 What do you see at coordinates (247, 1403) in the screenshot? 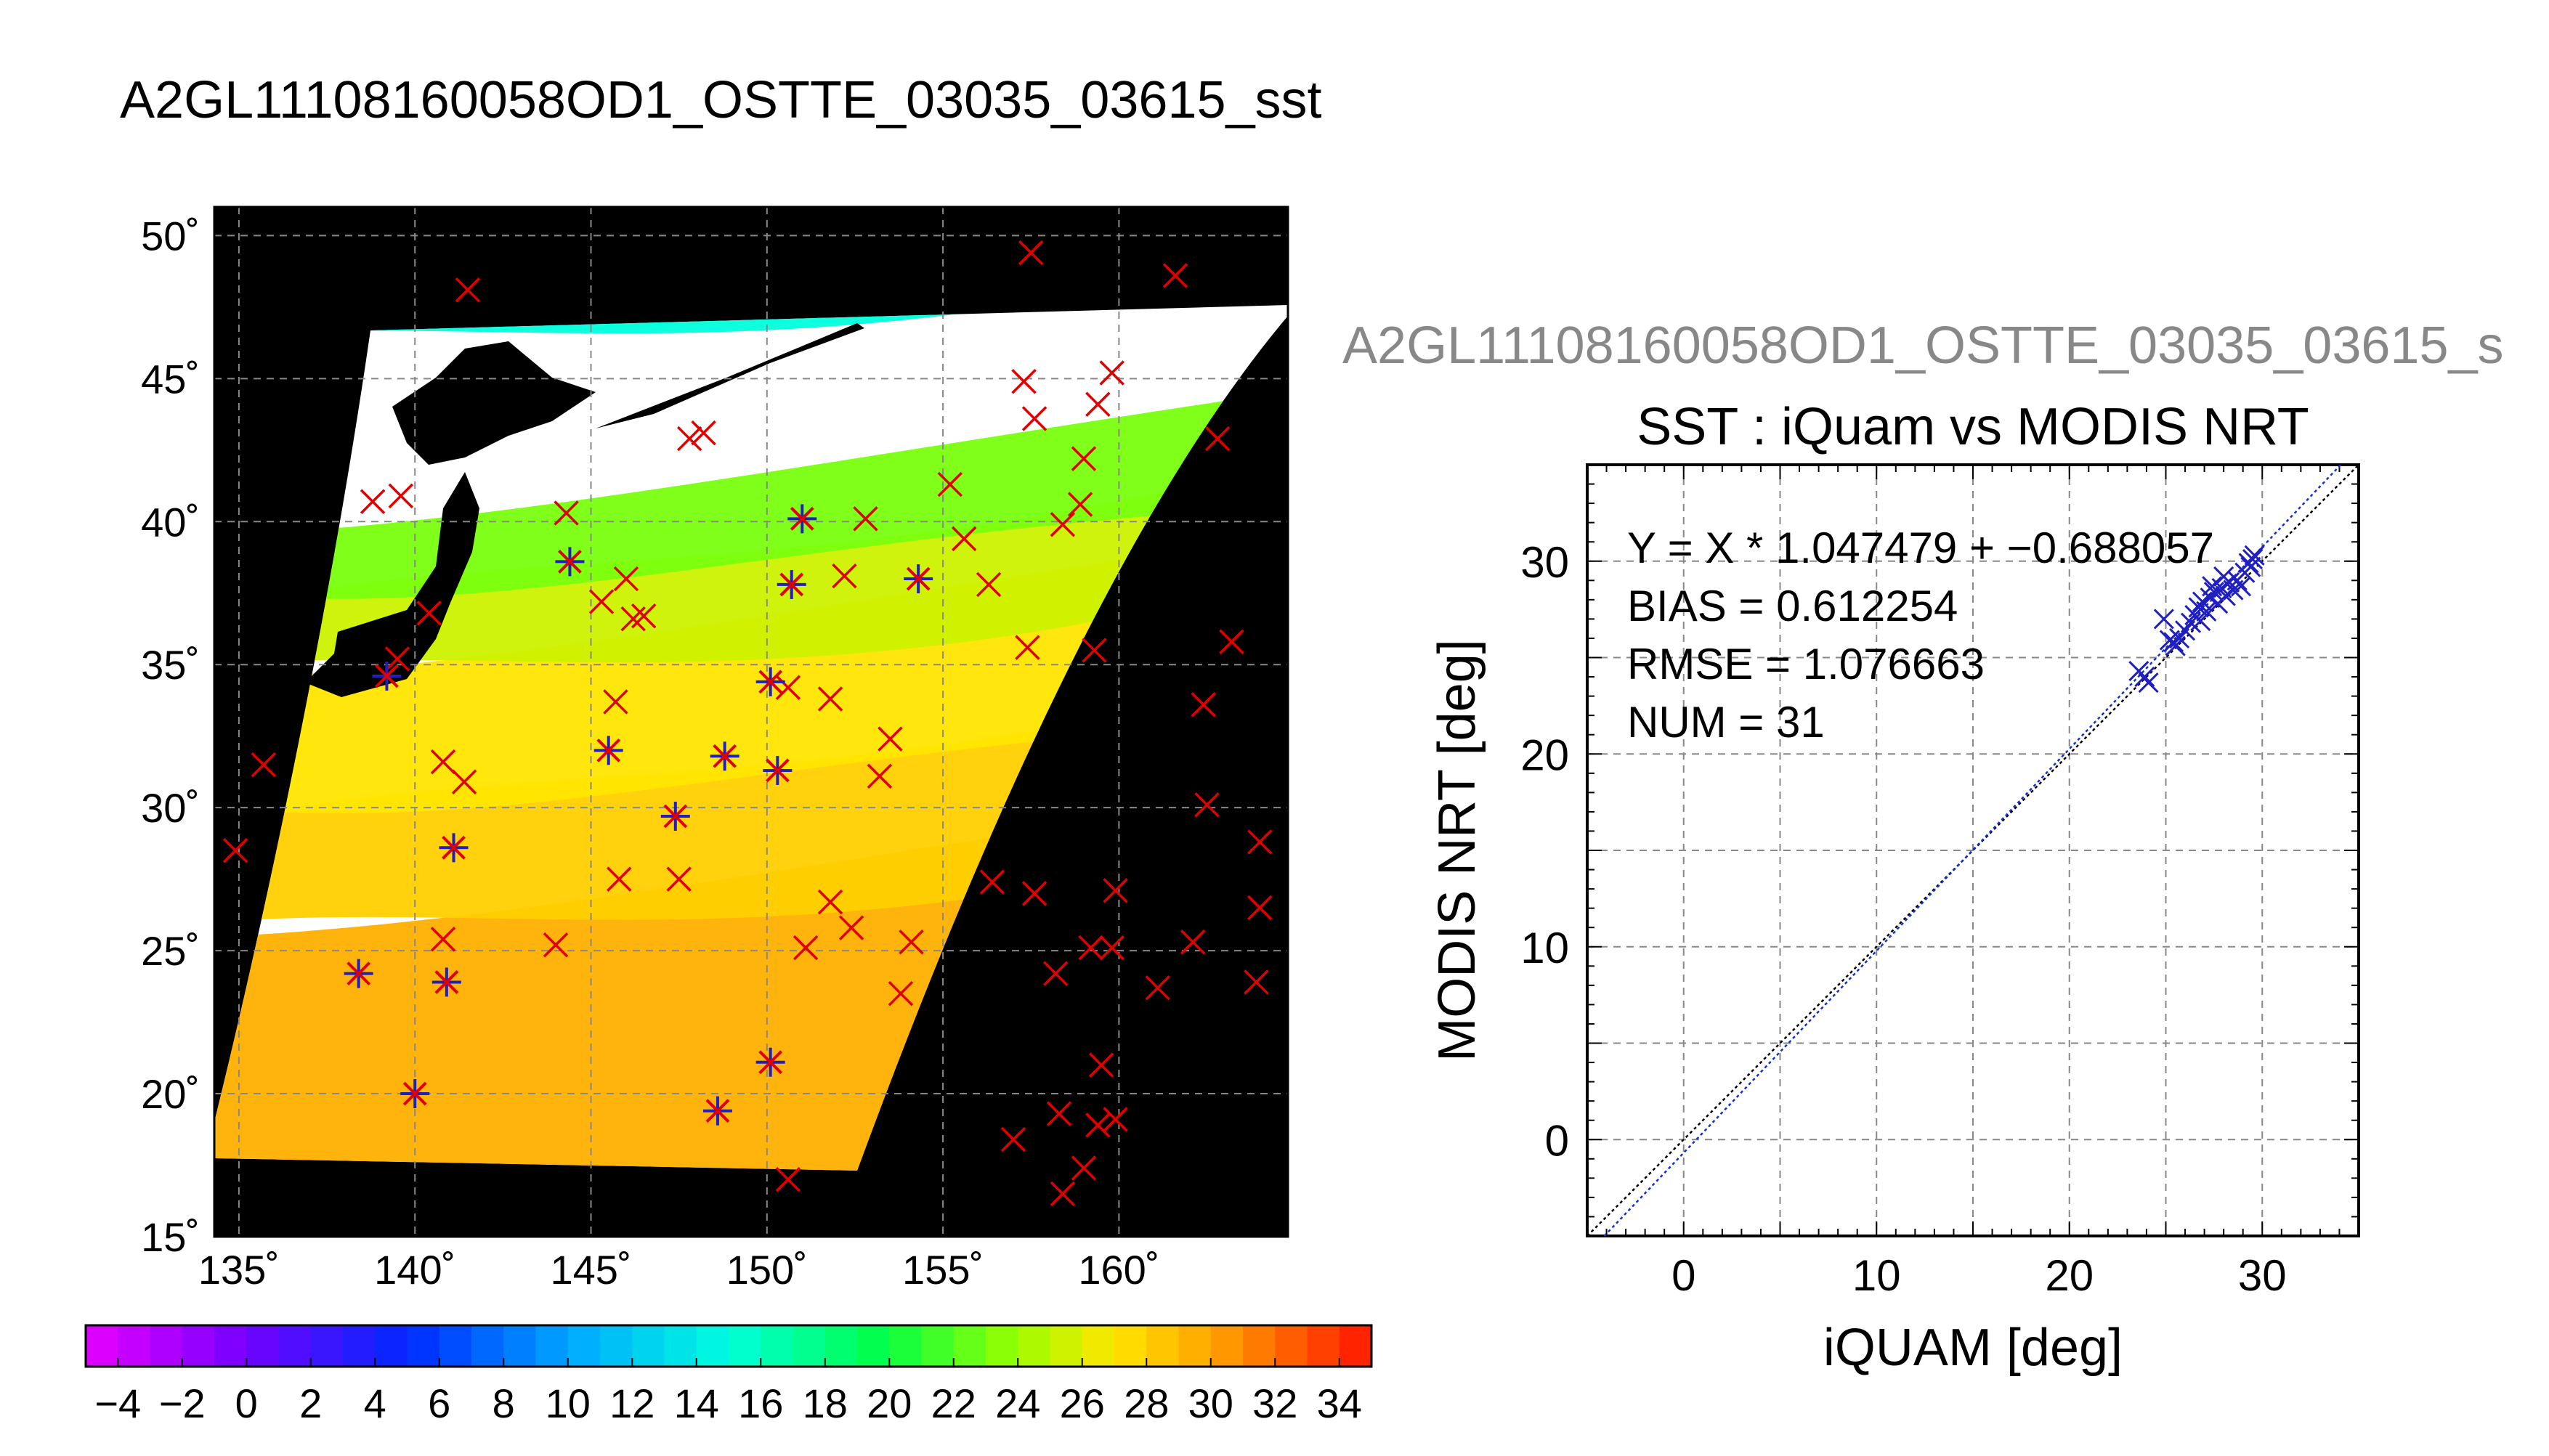
I see `colorbar-tick-label: 0` at bounding box center [247, 1403].